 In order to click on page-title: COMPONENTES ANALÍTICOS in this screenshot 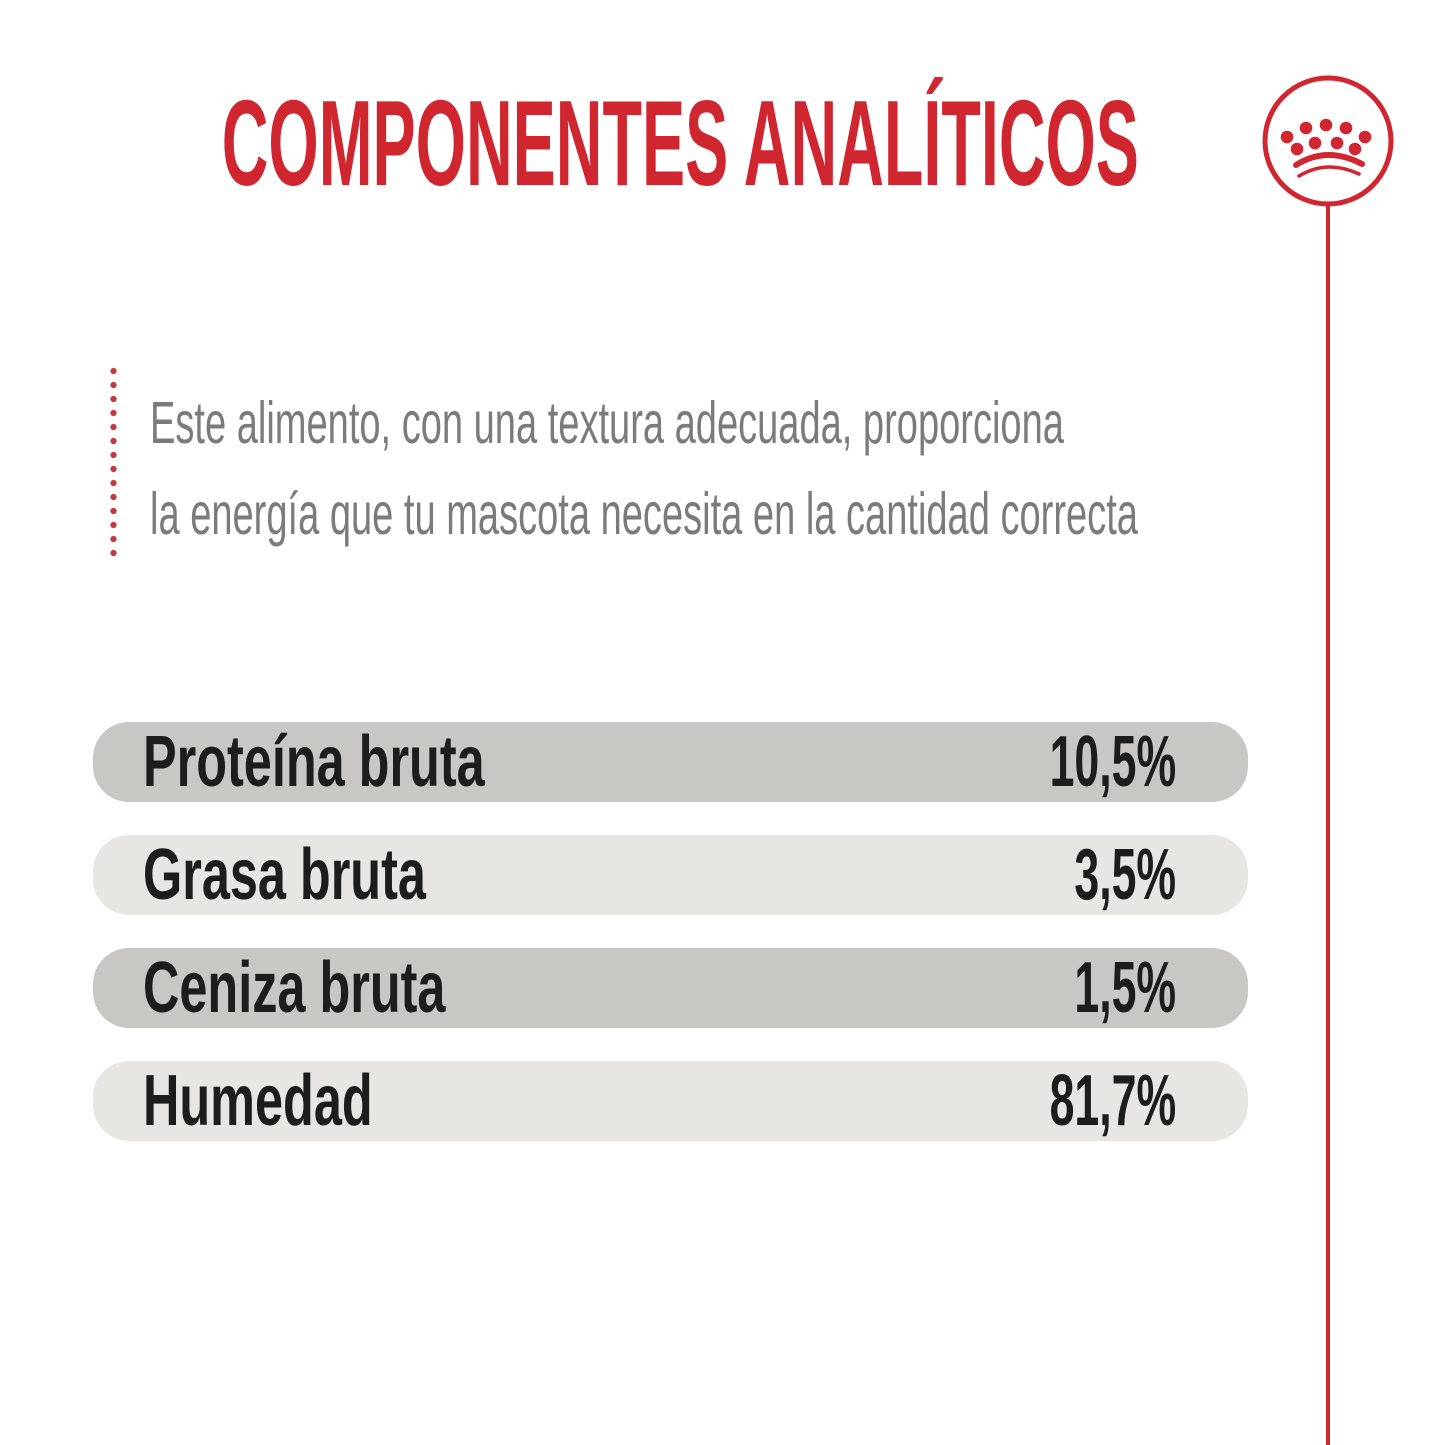, I will do `click(680, 143)`.